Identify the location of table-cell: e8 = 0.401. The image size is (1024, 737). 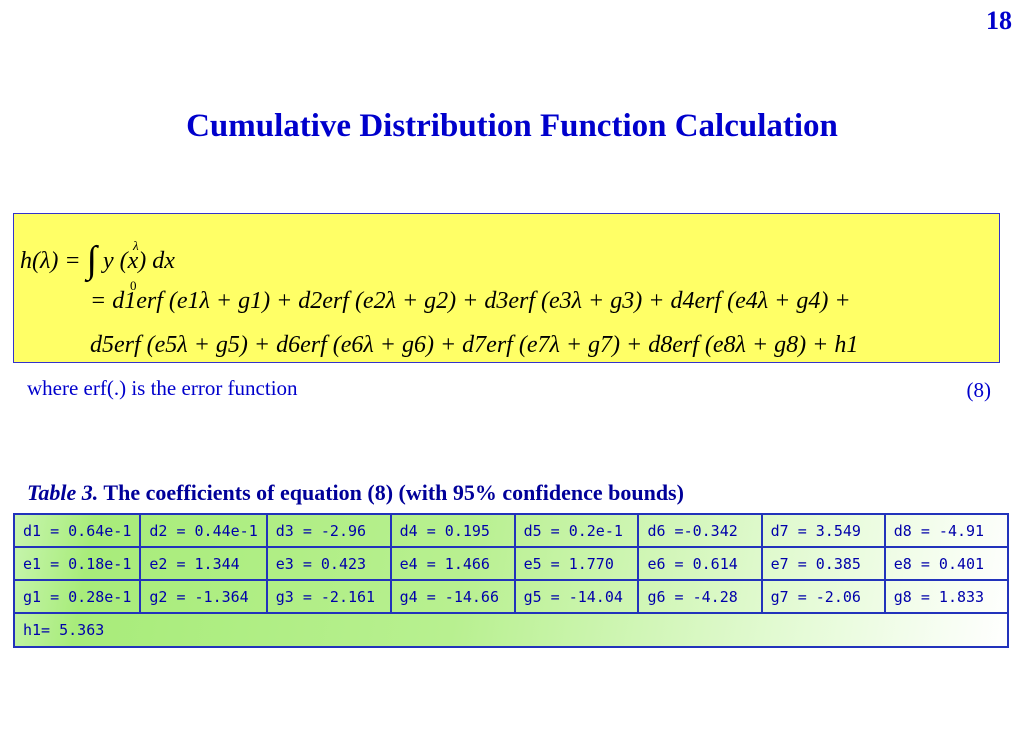
(946, 563).